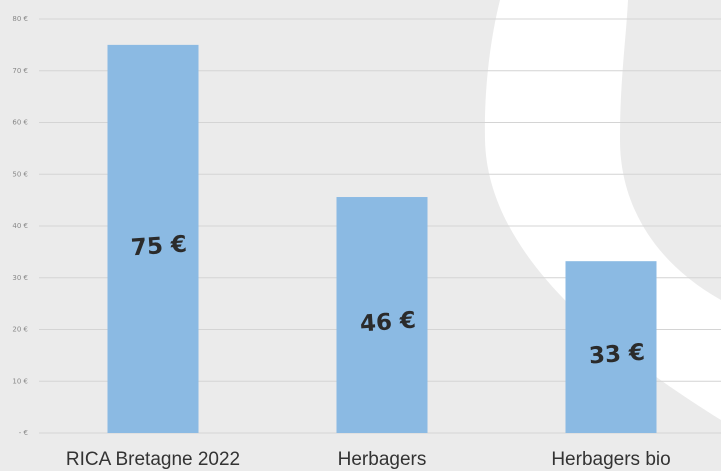 The image size is (721, 471). I want to click on y-tick-label: 60 €, so click(20, 123).